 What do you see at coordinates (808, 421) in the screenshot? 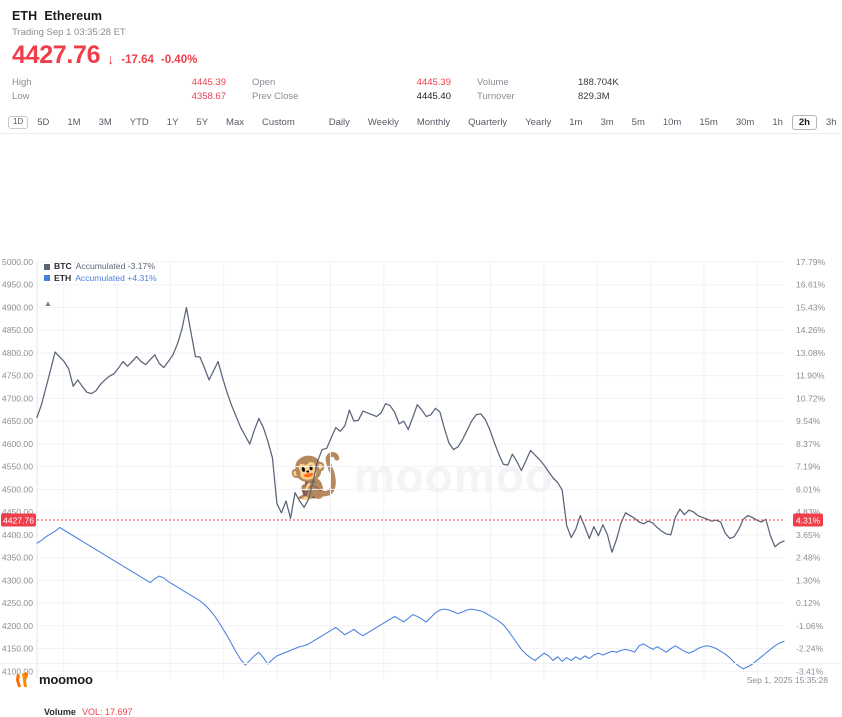
I see `y-axis-right-tick: 9.54%` at bounding box center [808, 421].